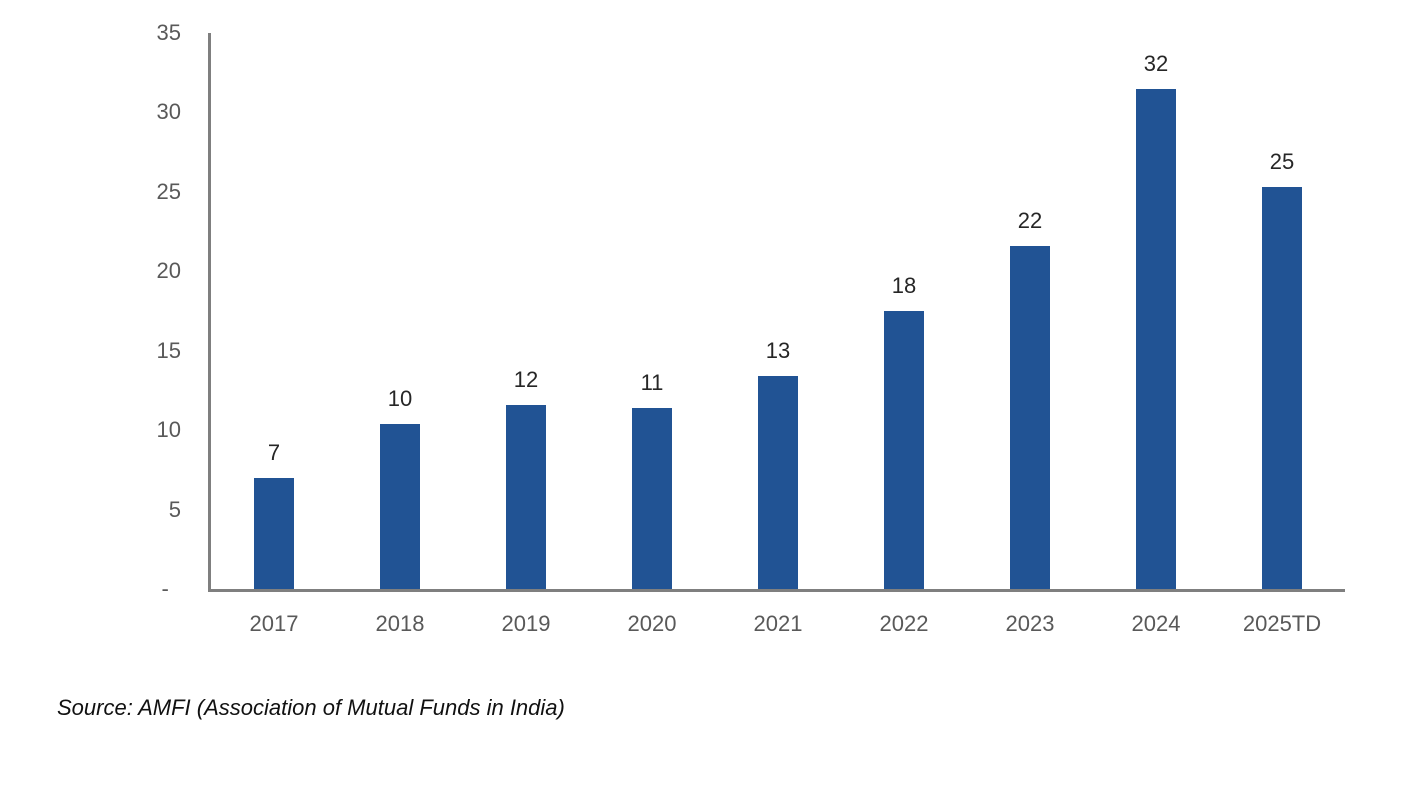  I want to click on bar-value-label: 12, so click(526, 379).